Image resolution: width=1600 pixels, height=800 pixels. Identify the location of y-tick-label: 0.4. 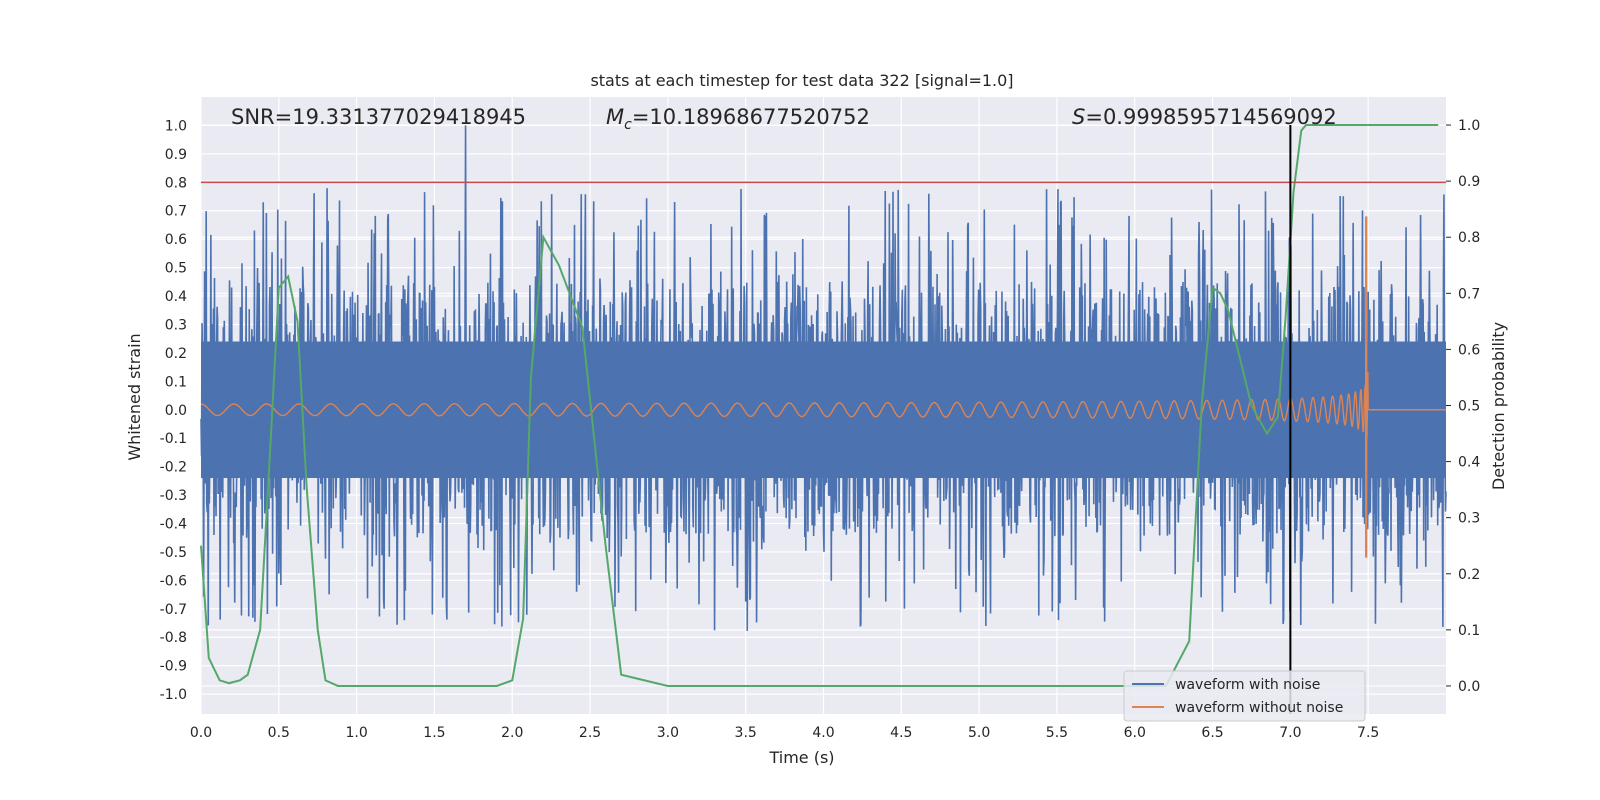
(176, 297).